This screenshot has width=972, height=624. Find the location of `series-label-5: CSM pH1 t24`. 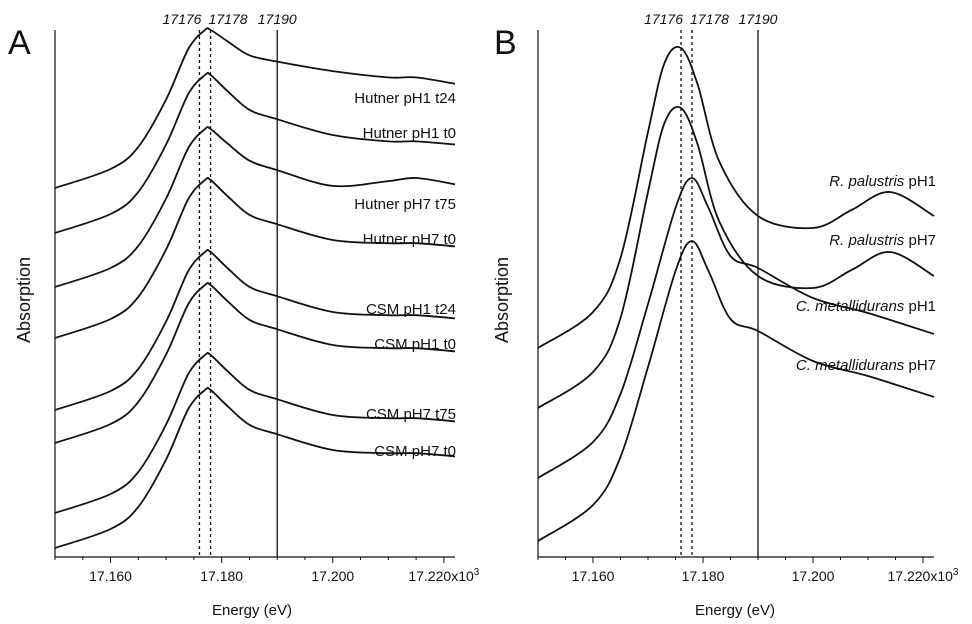

series-label-5: CSM pH1 t24 is located at coordinates (411, 309).